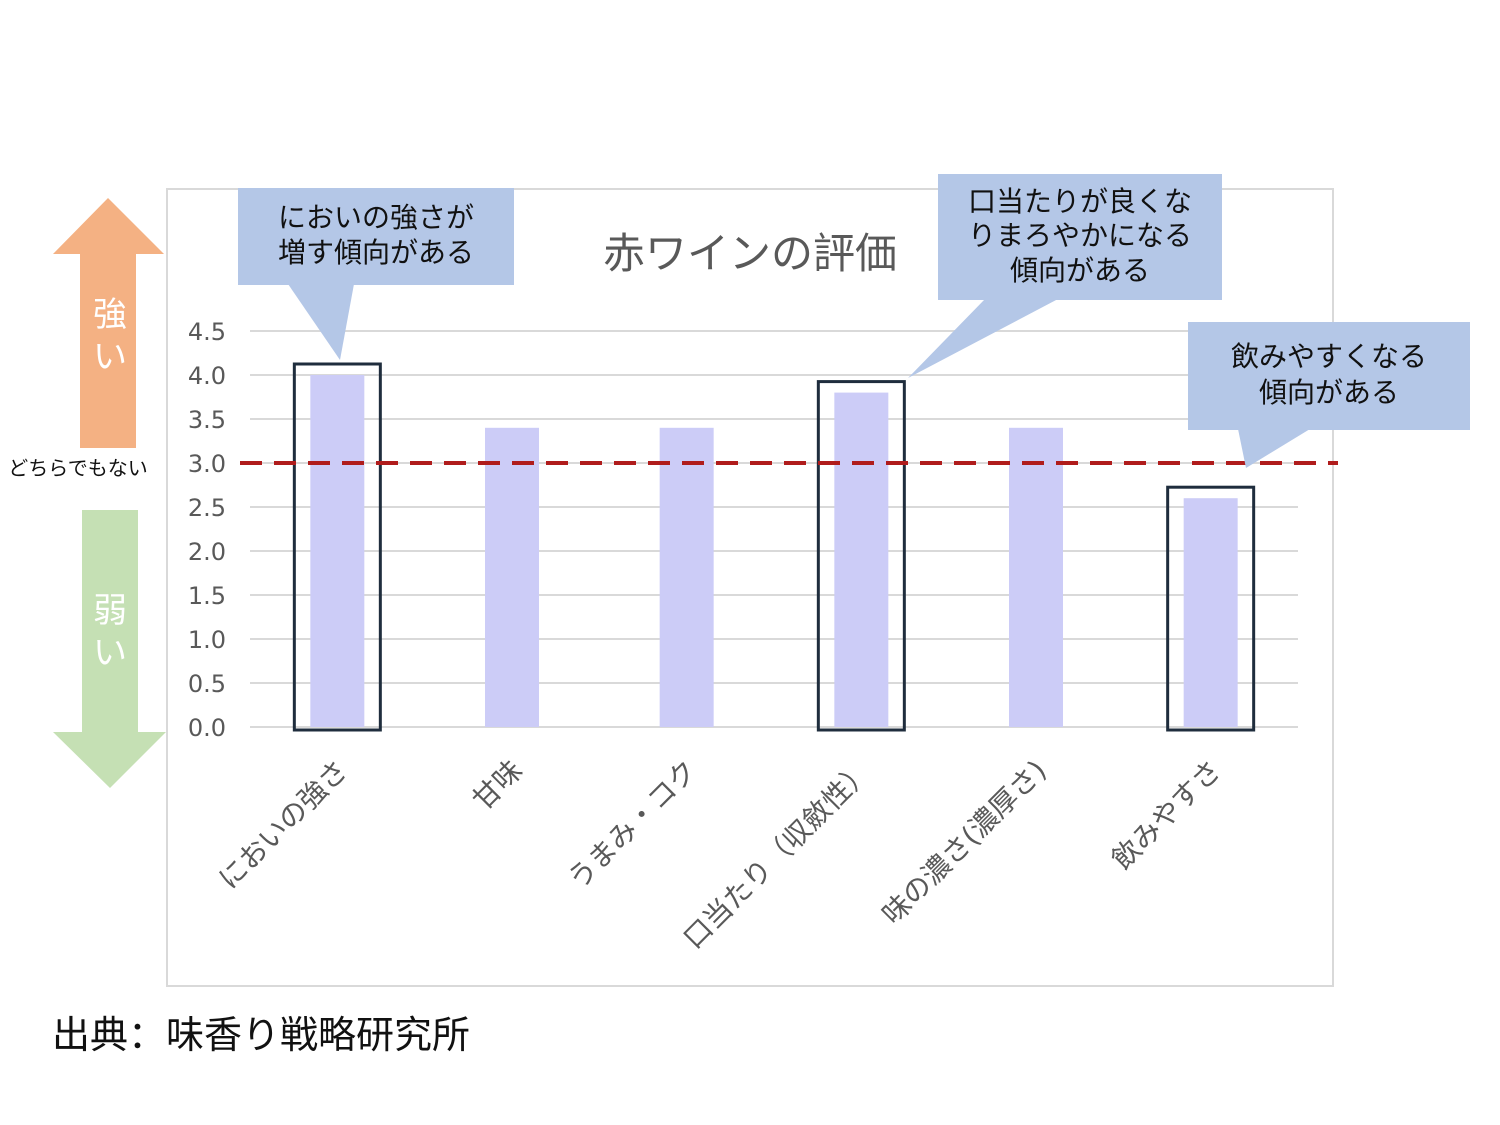 The image size is (1500, 1125). What do you see at coordinates (207, 530) in the screenshot?
I see `y-axis-ticks: 0.0 0.5 1.0 1.5 2.0 2.5 3.0 3.5 4.0 4.5` at bounding box center [207, 530].